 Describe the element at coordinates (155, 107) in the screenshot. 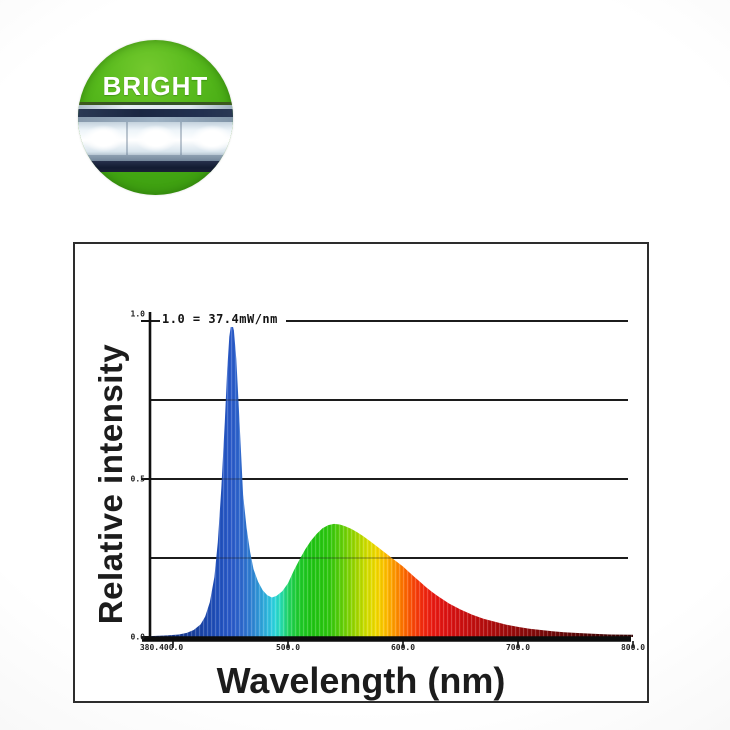

I see `strip-highlight-line` at that location.